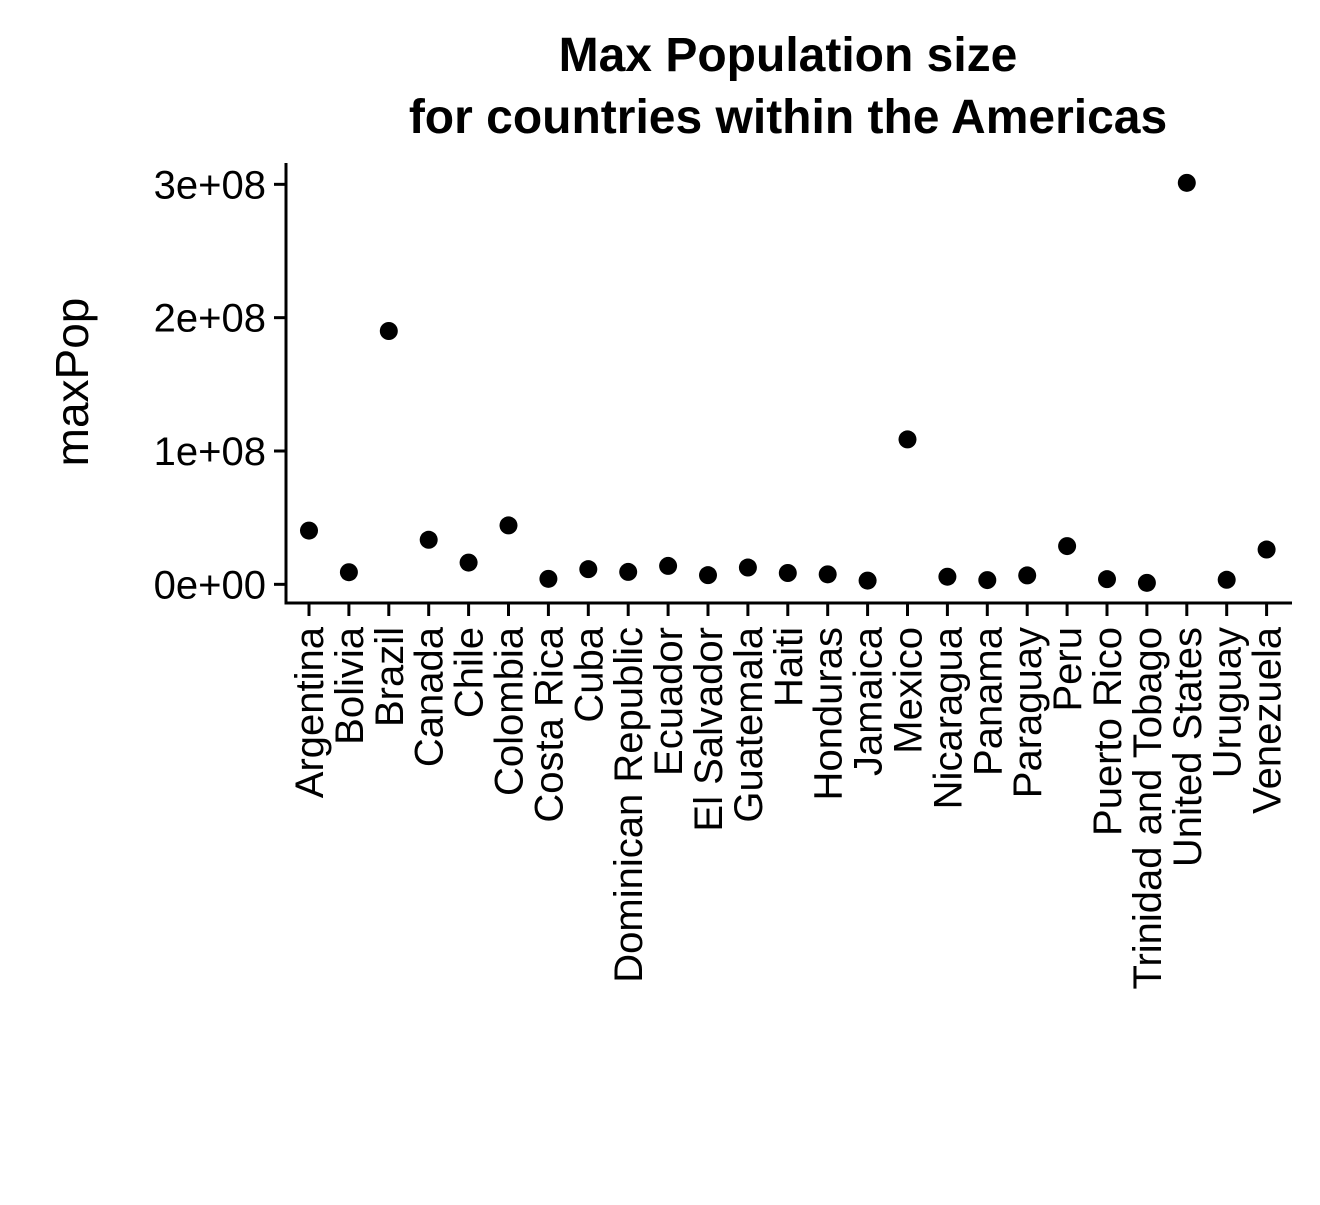 The image size is (1320, 1205). I want to click on y-tick-label: 2e+08, so click(210, 319).